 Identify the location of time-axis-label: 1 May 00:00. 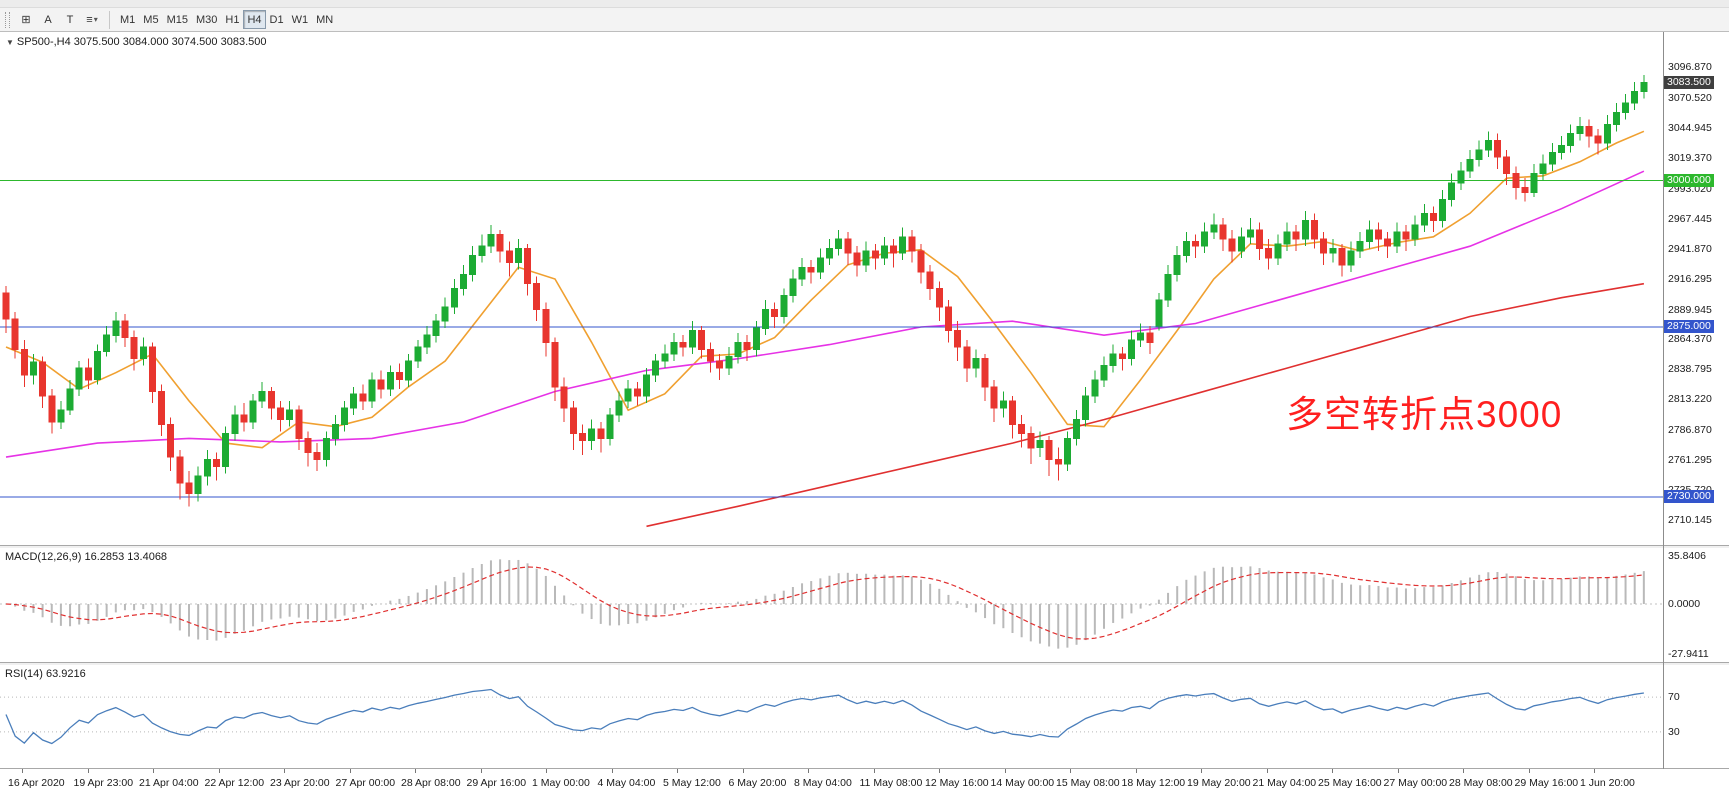
(561, 783).